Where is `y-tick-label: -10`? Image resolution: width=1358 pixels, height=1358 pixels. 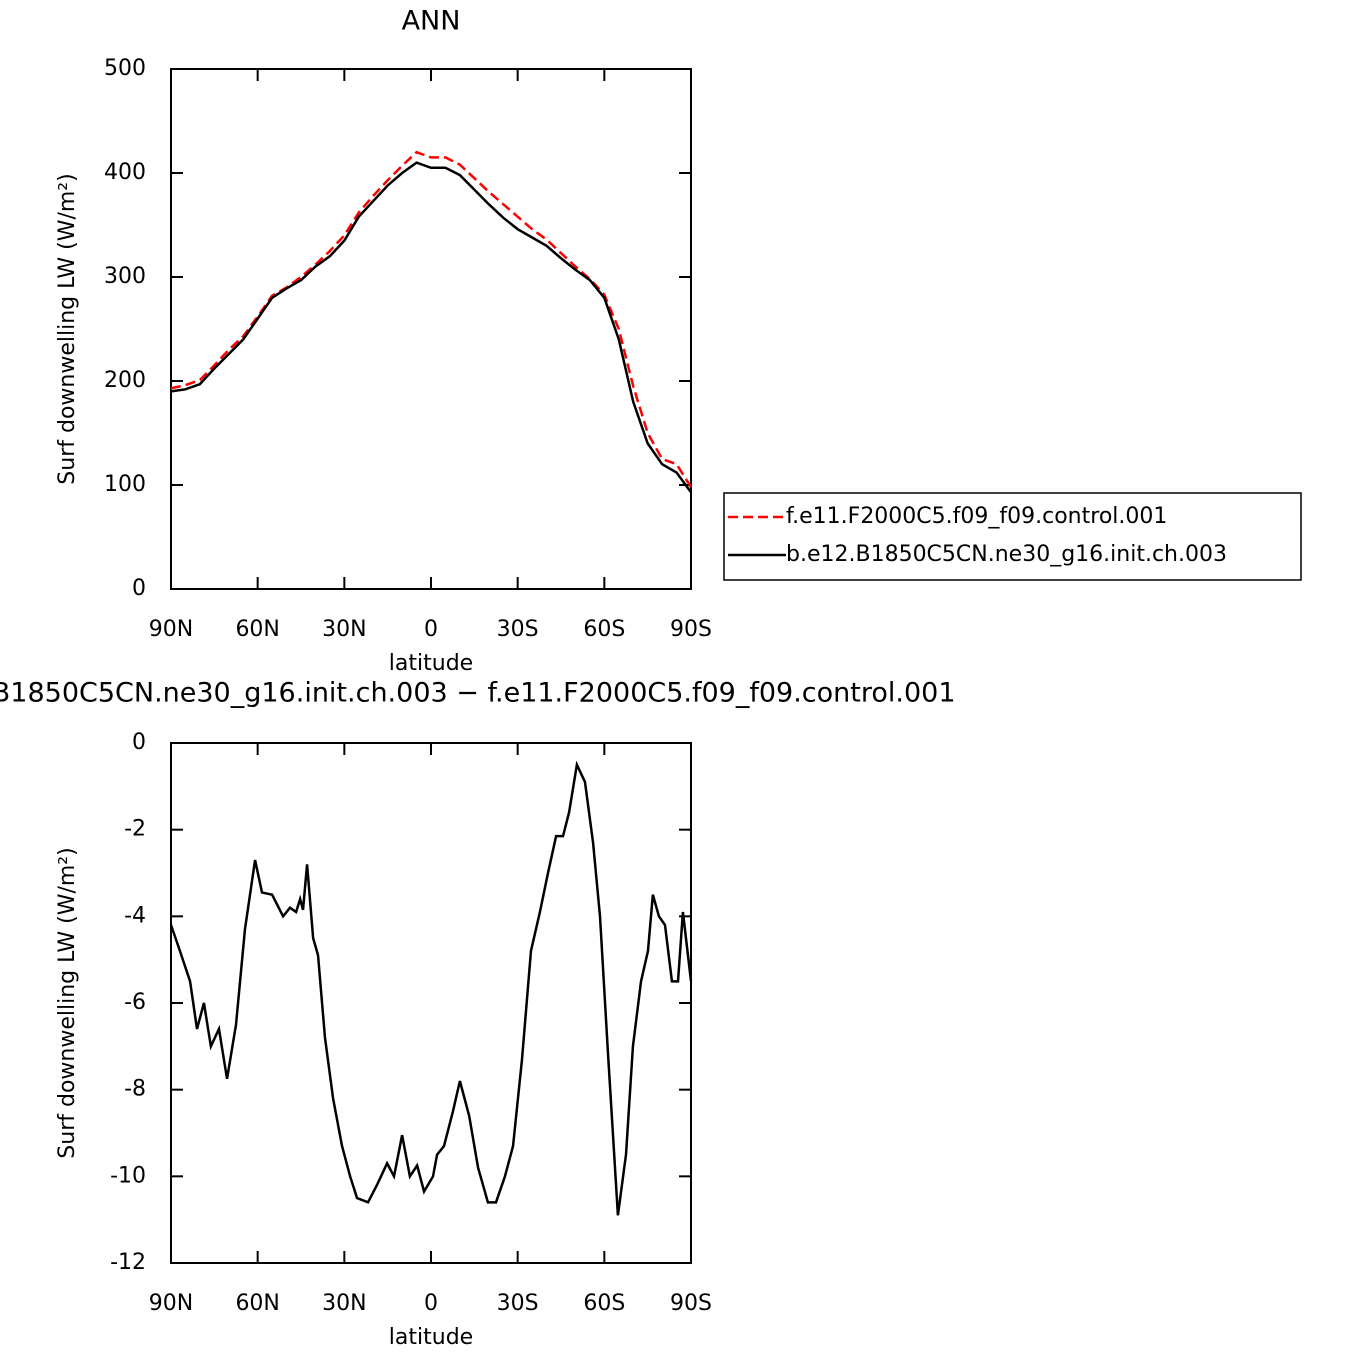
y-tick-label: -10 is located at coordinates (128, 1175).